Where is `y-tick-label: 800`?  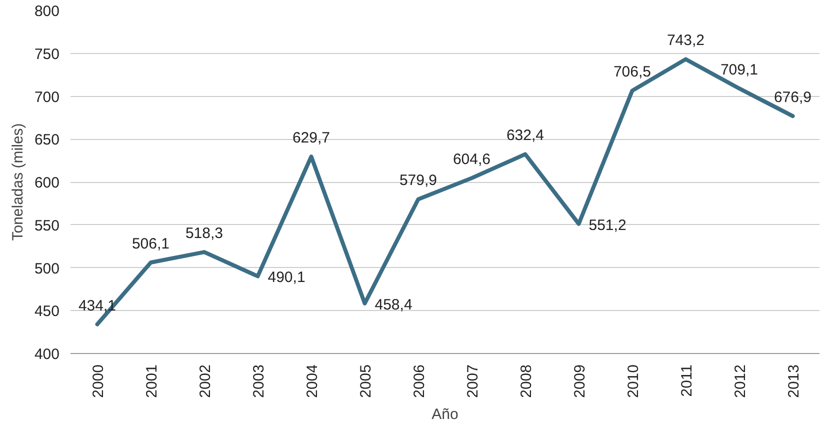
y-tick-label: 800 is located at coordinates (47, 11).